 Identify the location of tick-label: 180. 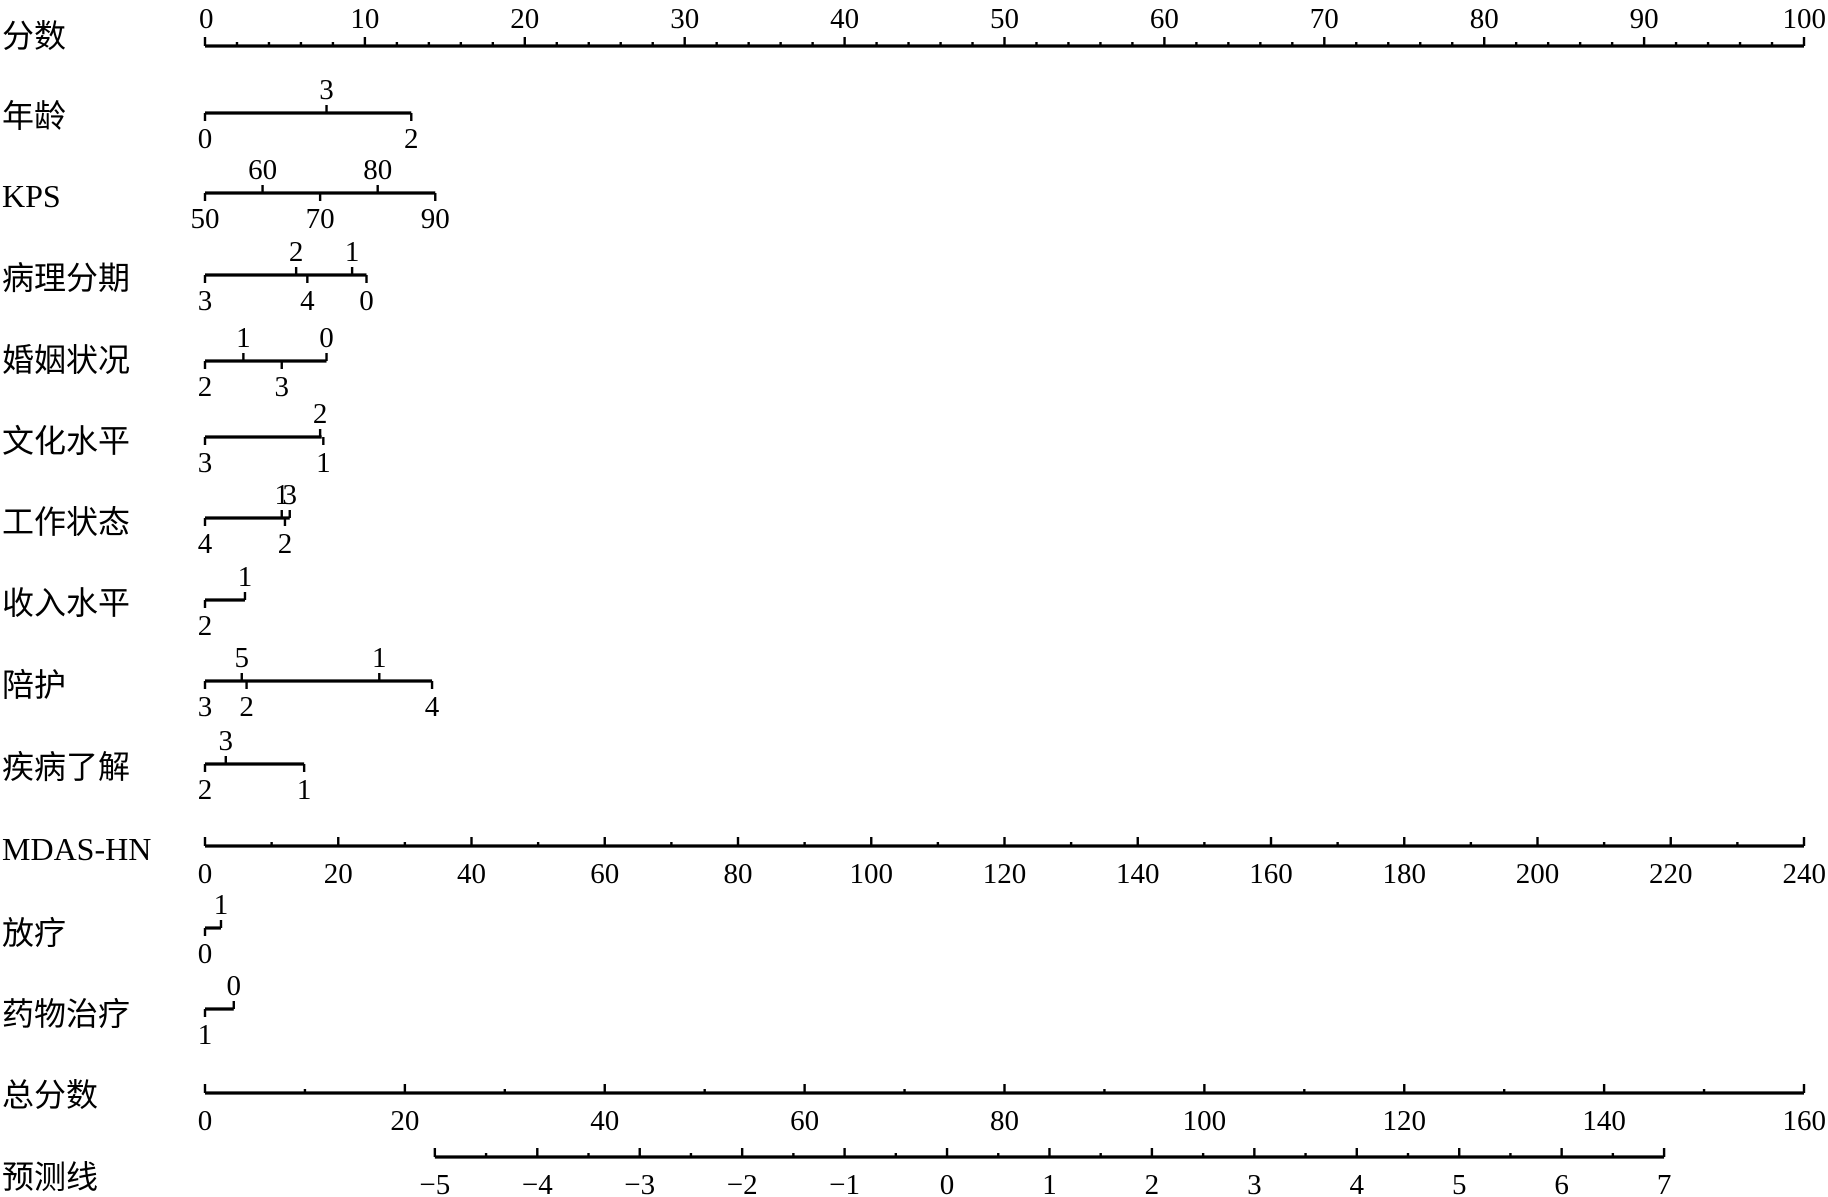
(1405, 874).